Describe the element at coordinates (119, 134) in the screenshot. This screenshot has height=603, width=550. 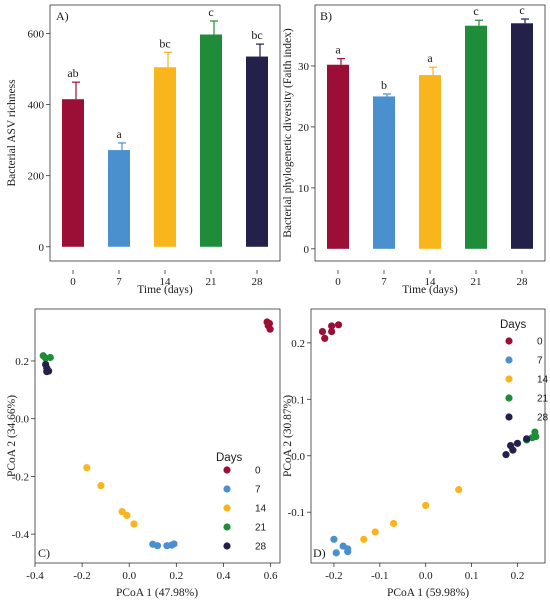
I see `panel-a-significance-label: a` at that location.